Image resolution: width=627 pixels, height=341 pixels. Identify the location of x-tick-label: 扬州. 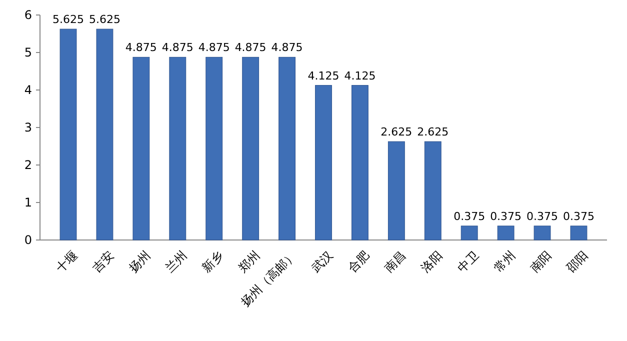
(140, 262).